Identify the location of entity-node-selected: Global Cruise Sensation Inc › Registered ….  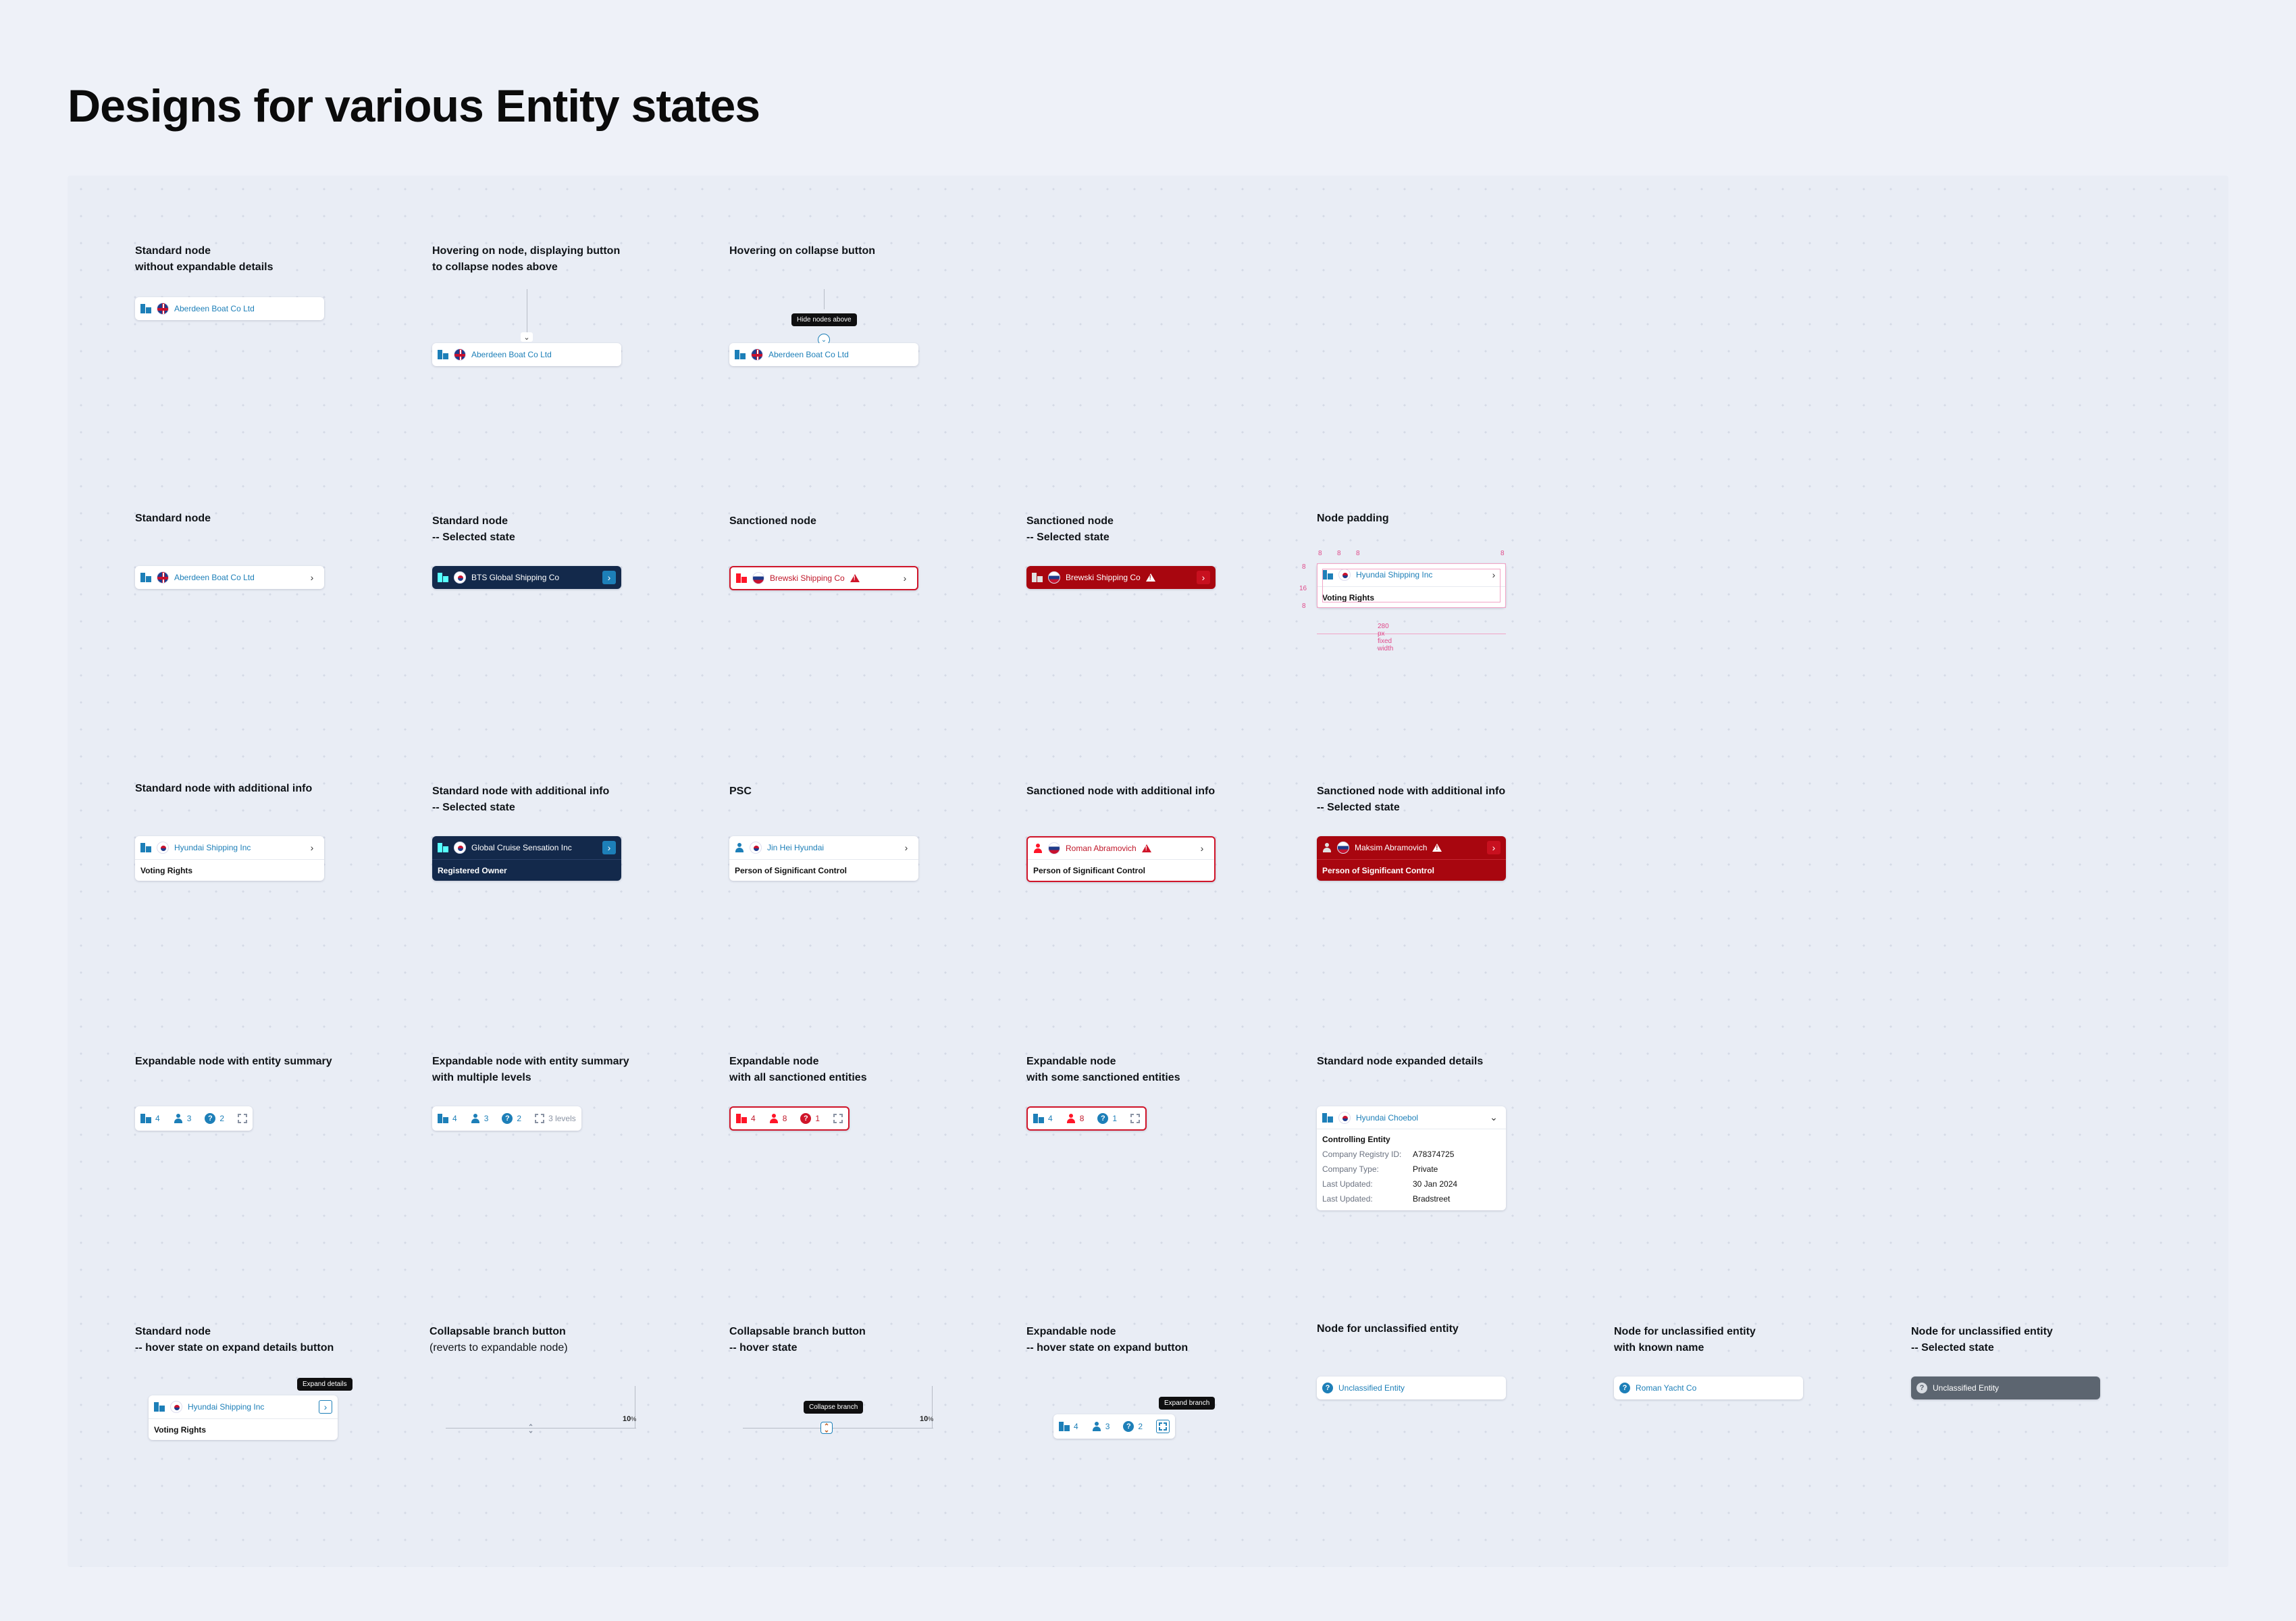
(526, 858).